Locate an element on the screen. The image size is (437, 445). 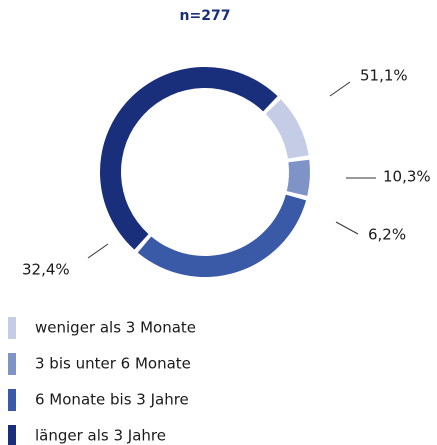
legend-label: weniger als 3 Monate is located at coordinates (115, 328).